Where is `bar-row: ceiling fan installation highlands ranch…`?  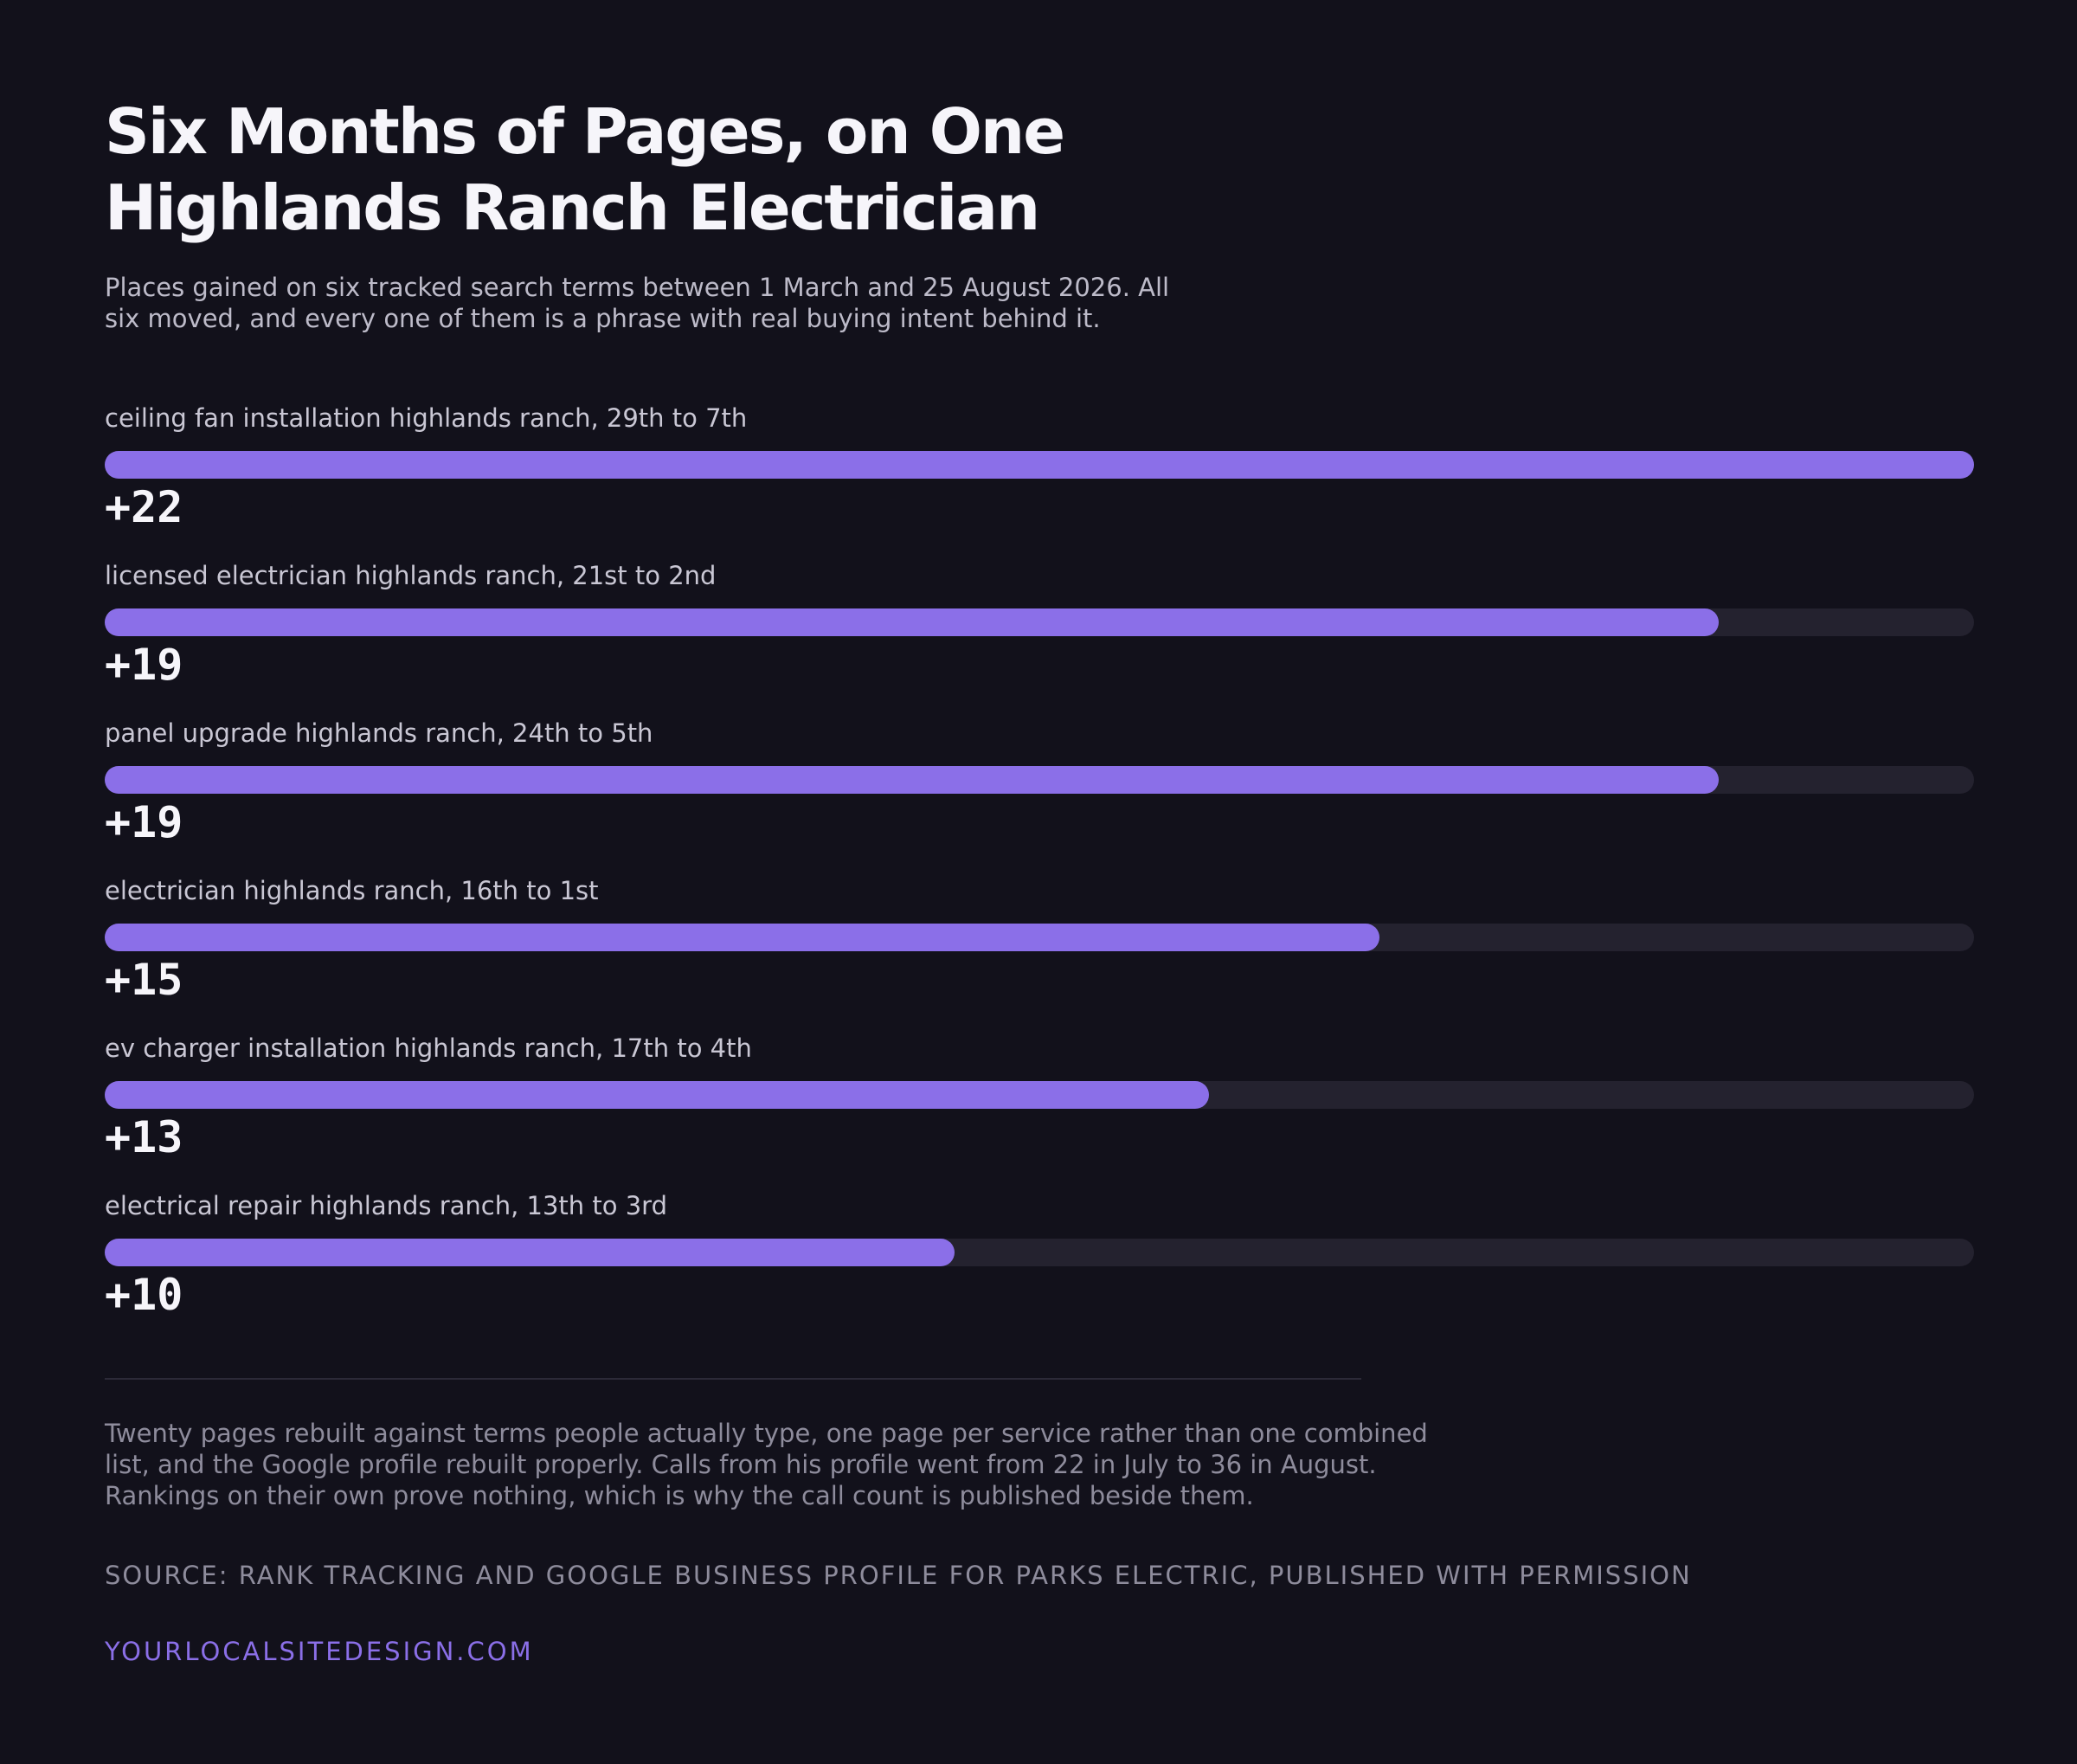 bar-row: ceiling fan installation highlands ranch… is located at coordinates (1039, 472).